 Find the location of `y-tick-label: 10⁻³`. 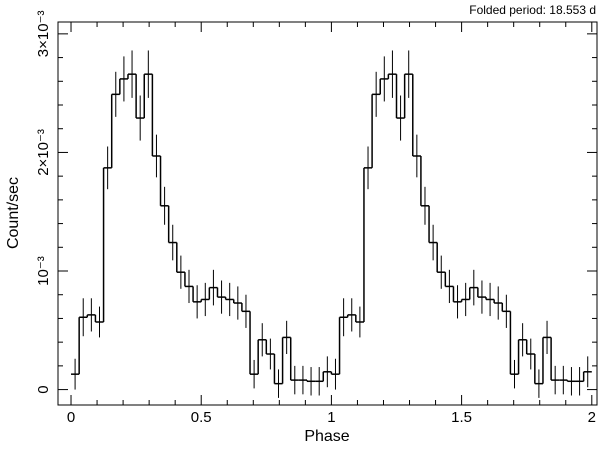

y-tick-label: 10⁻³ is located at coordinates (43, 271).